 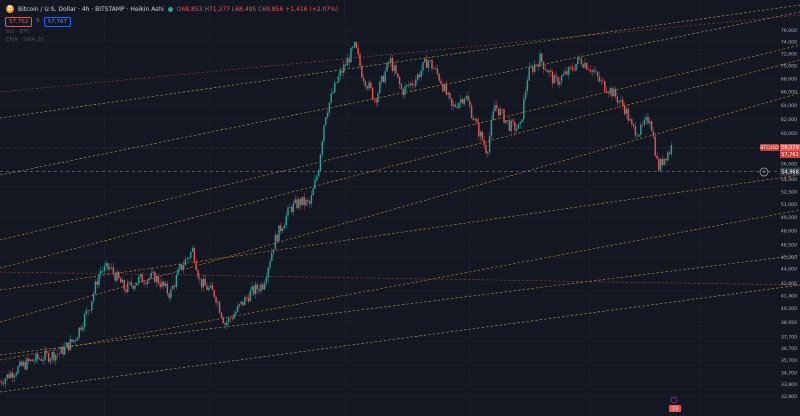 What do you see at coordinates (789, 232) in the screenshot?
I see `y-tick-label: 48,000` at bounding box center [789, 232].